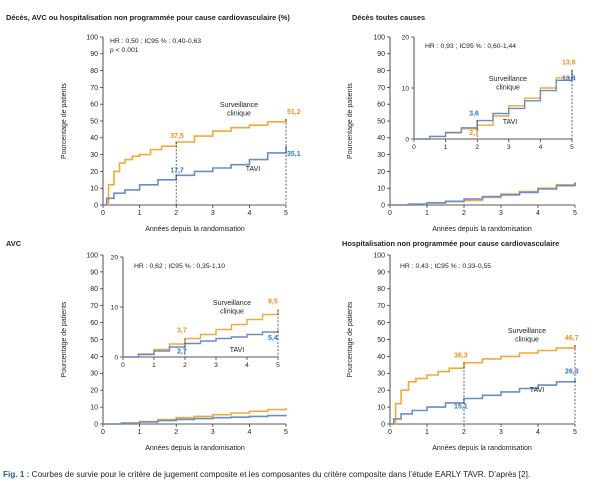 The width and height of the screenshot is (600, 488). What do you see at coordinates (94, 391) in the screenshot?
I see `chart-avc-y-tick-label: 20` at bounding box center [94, 391].